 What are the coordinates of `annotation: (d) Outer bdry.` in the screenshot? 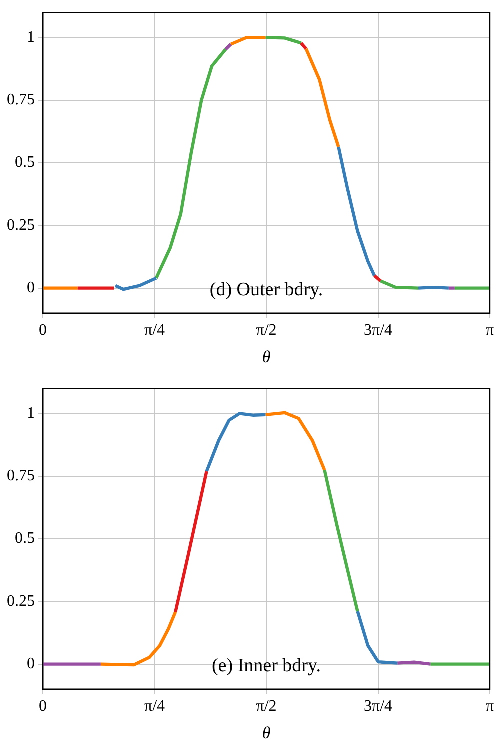 It's located at (267, 289).